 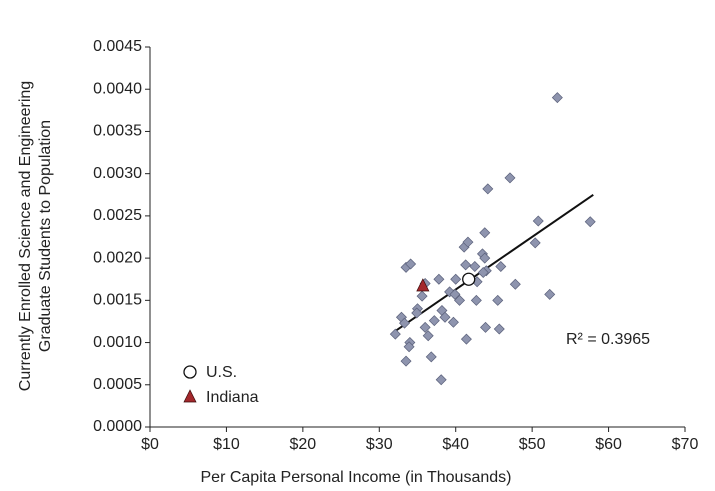 What do you see at coordinates (685, 444) in the screenshot?
I see `x-tick-label: $70` at bounding box center [685, 444].